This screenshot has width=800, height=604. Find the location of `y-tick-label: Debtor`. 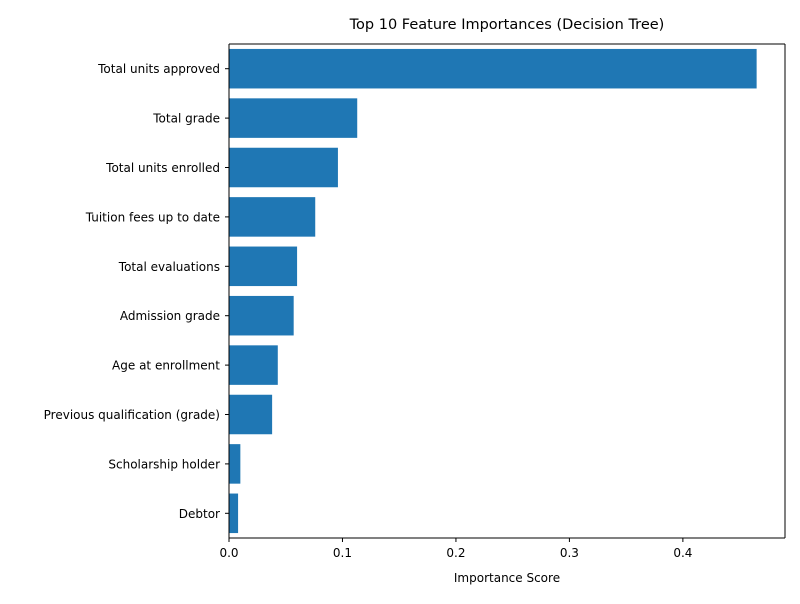

y-tick-label: Debtor is located at coordinates (199, 514).